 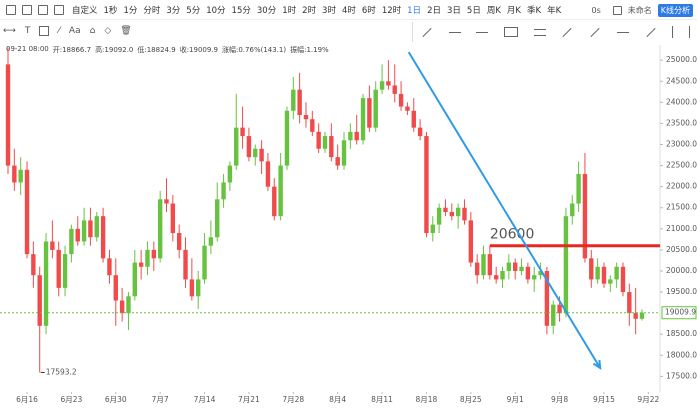 I want to click on y-tick-label: 22000.0, so click(x=681, y=186).